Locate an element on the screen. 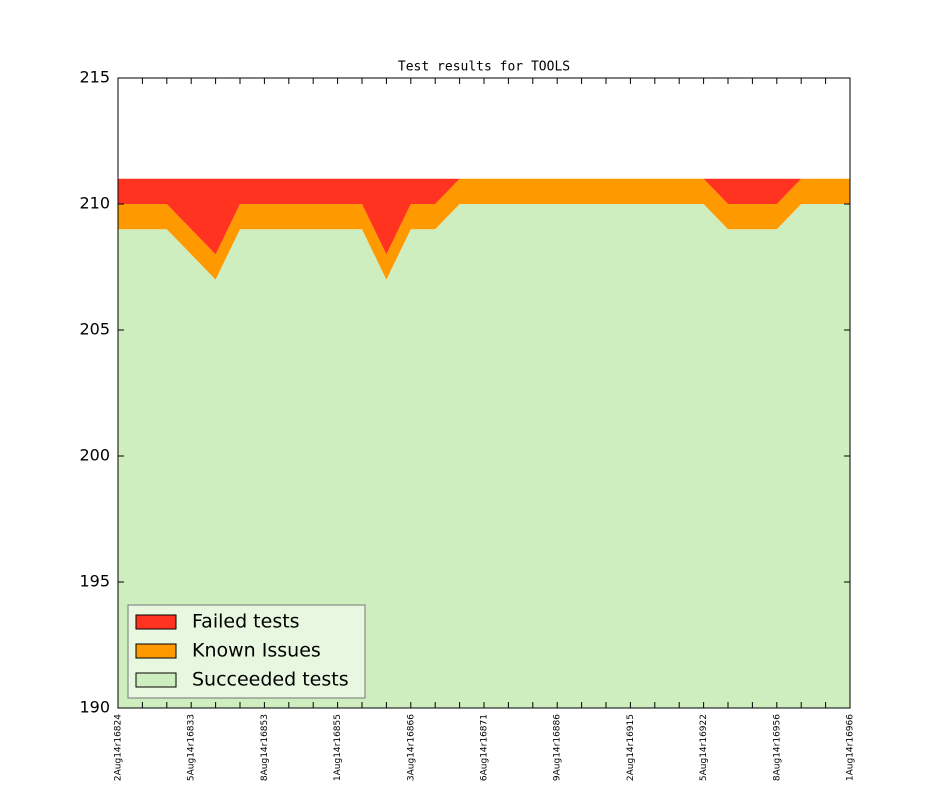 The height and width of the screenshot is (791, 944). x-tick-label: 1Aug14r16966 is located at coordinates (851, 747).